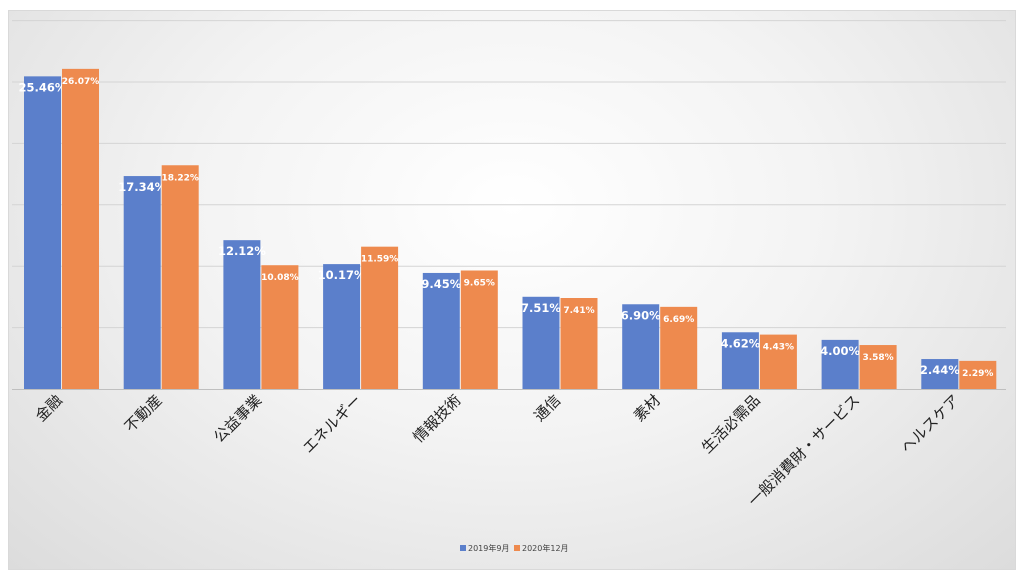 Image resolution: width=1024 pixels, height=579 pixels. Describe the element at coordinates (647, 408) in the screenshot. I see `category-label: 素材` at that location.